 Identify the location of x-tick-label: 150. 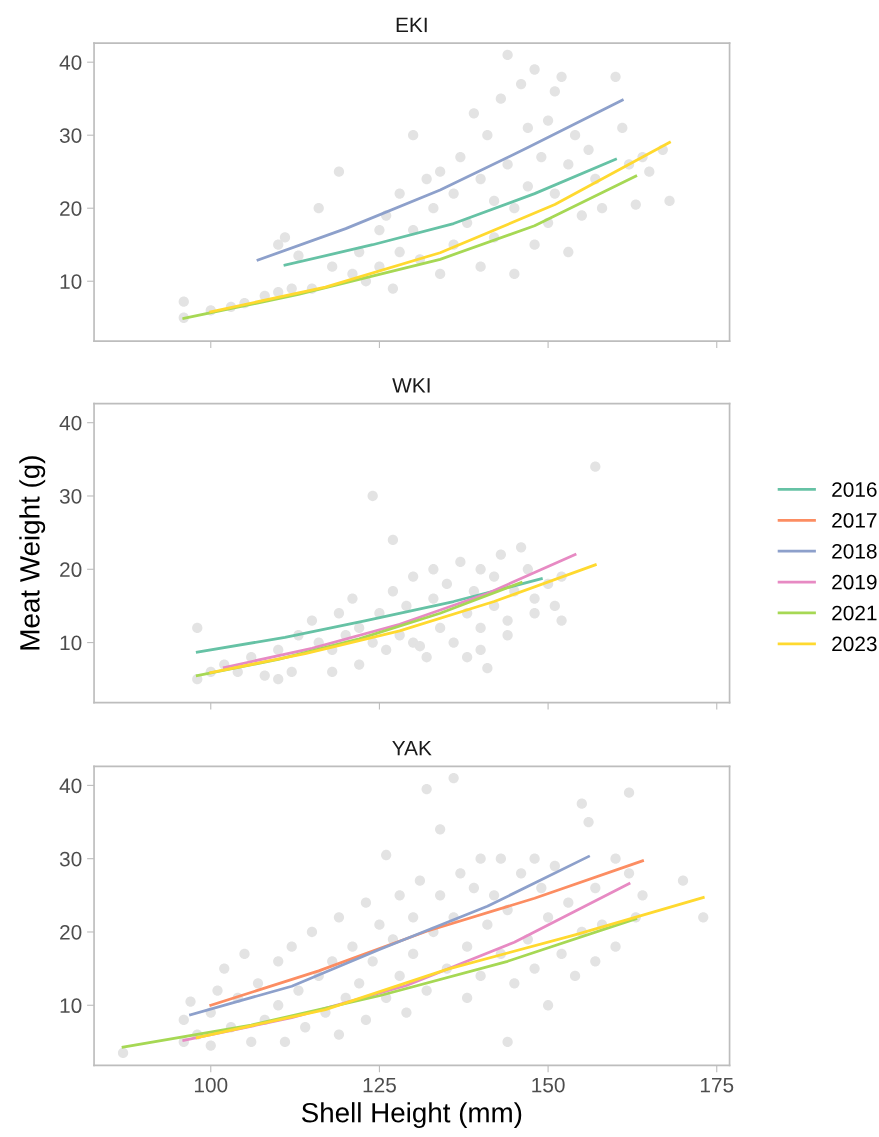
(548, 1085).